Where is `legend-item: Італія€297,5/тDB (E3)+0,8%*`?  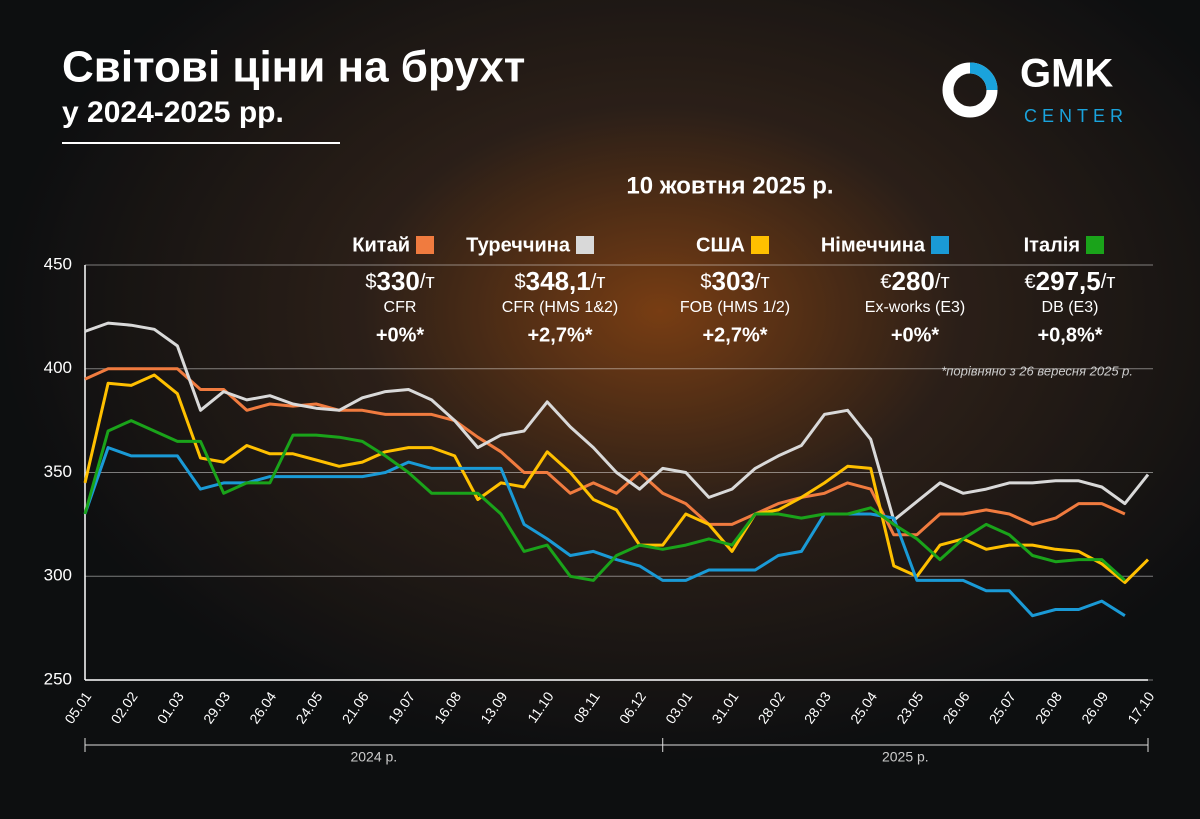 legend-item: Італія€297,5/тDB (E3)+0,8%* is located at coordinates (1070, 290).